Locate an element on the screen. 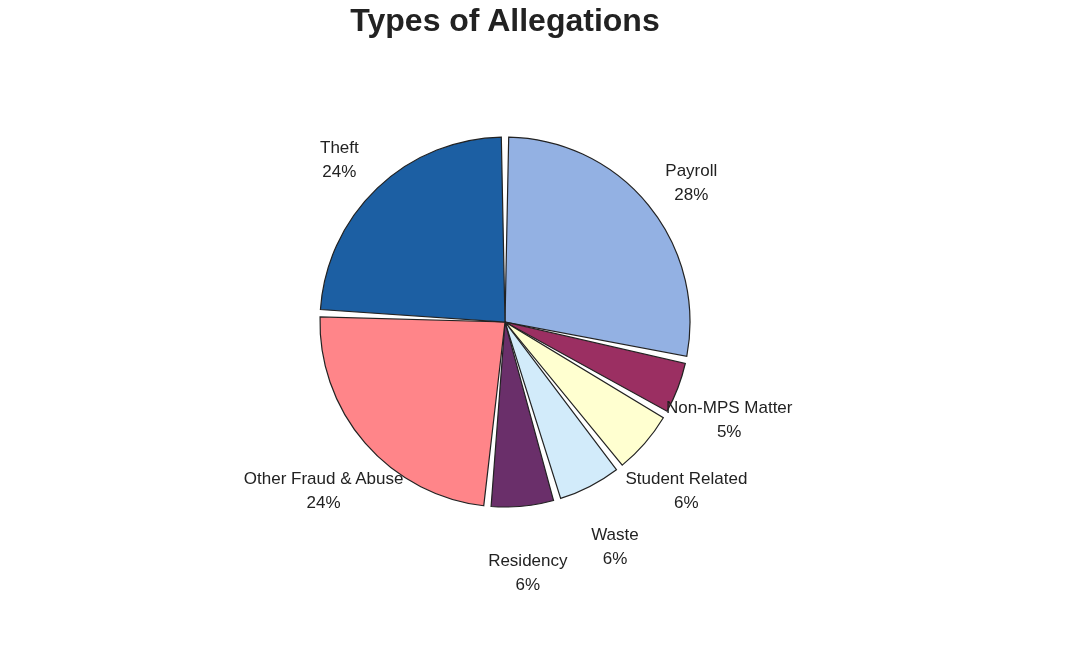 The image size is (1075, 664). data-label: 5% is located at coordinates (729, 431).